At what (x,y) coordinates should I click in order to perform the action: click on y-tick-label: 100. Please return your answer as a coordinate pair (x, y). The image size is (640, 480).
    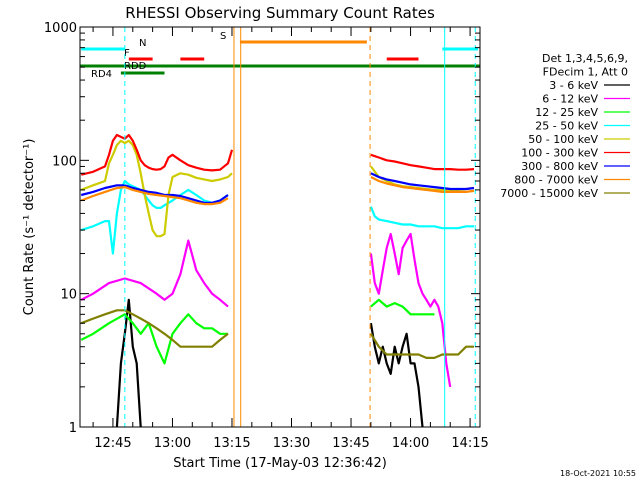
    Looking at the image, I should click on (64, 161).